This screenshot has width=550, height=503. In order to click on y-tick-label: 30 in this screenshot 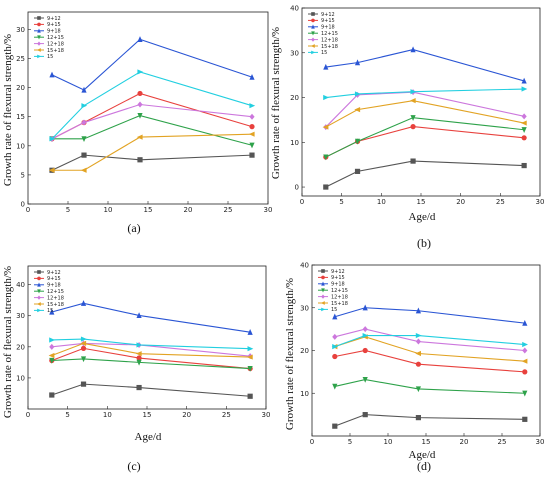, I will do `click(304, 308)`.